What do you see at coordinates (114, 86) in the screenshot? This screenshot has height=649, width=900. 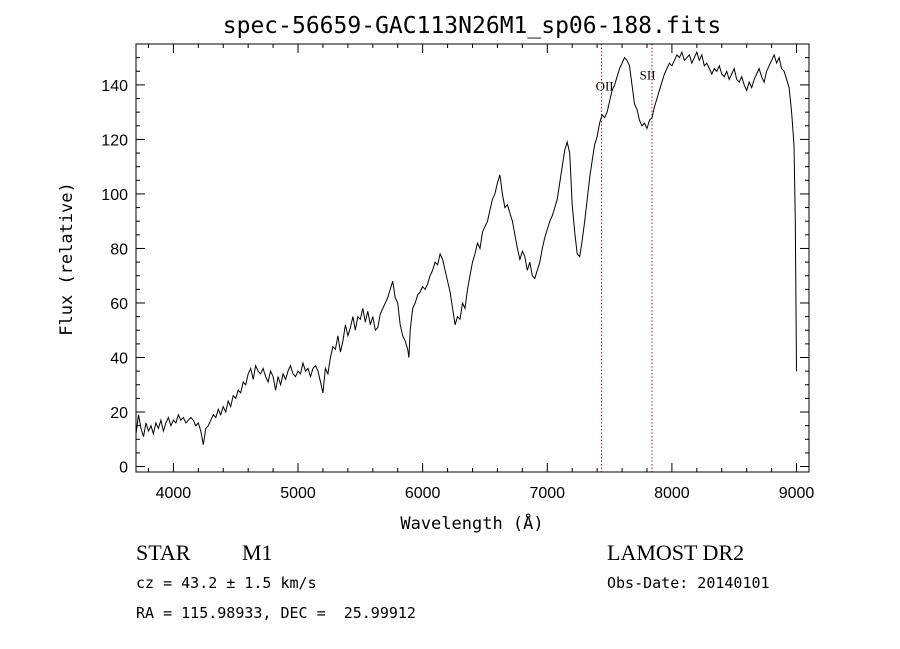 I see `y-tick-label: 140` at bounding box center [114, 86].